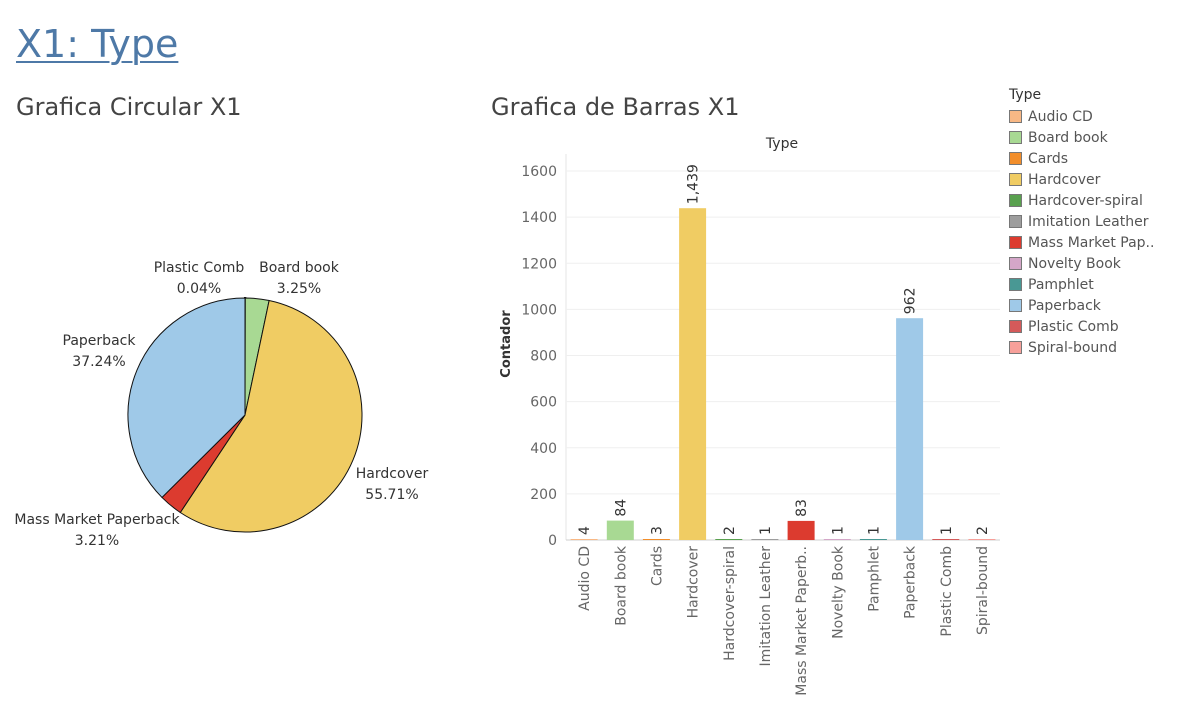  What do you see at coordinates (621, 508) in the screenshot?
I see `bar-data-label: 84` at bounding box center [621, 508].